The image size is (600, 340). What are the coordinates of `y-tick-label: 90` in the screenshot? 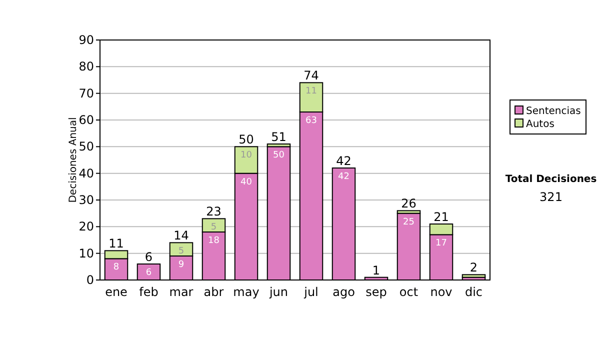 It's located at (86, 40).